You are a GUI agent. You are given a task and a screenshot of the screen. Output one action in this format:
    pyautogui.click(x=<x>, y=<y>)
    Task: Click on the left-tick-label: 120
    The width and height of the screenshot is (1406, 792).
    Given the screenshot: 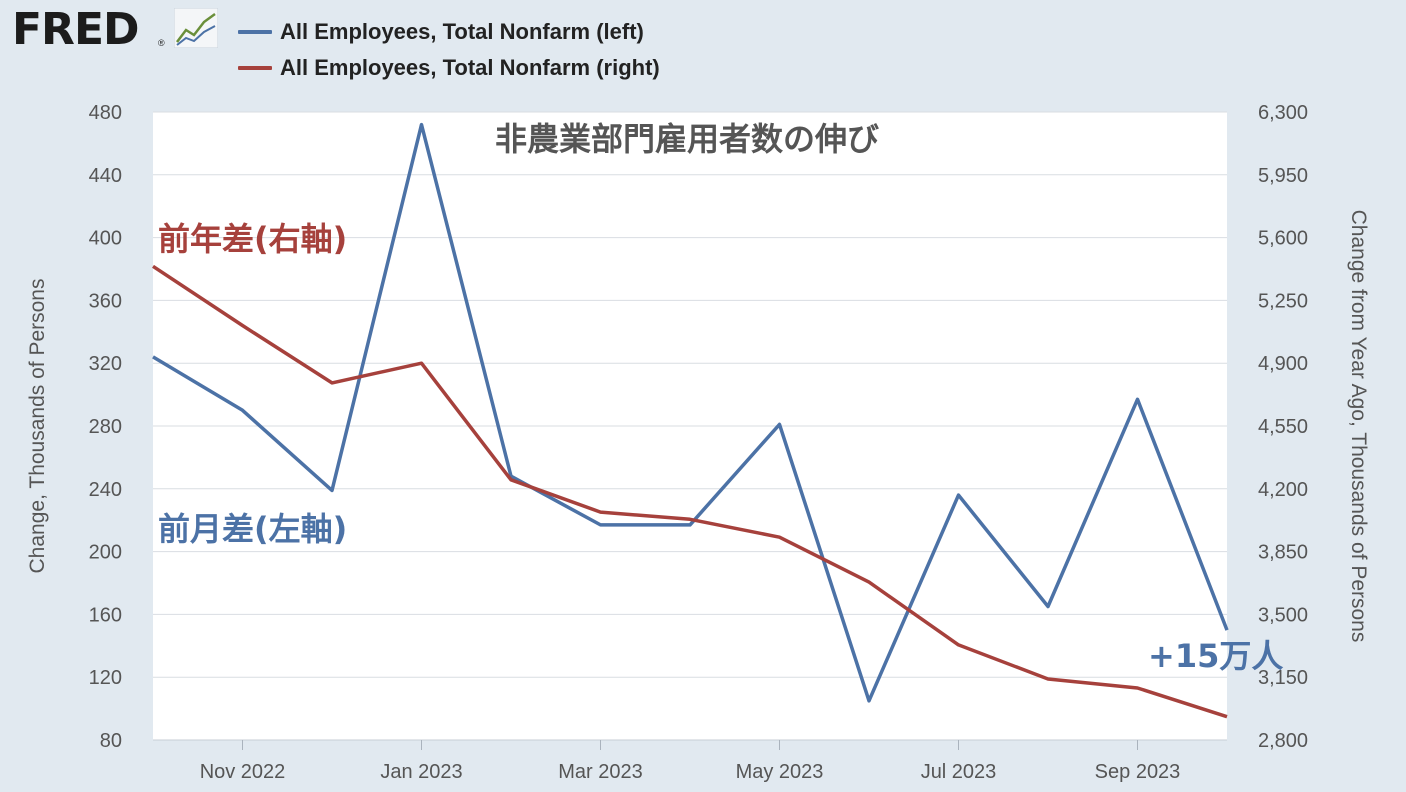 What is the action you would take?
    pyautogui.click(x=105, y=678)
    